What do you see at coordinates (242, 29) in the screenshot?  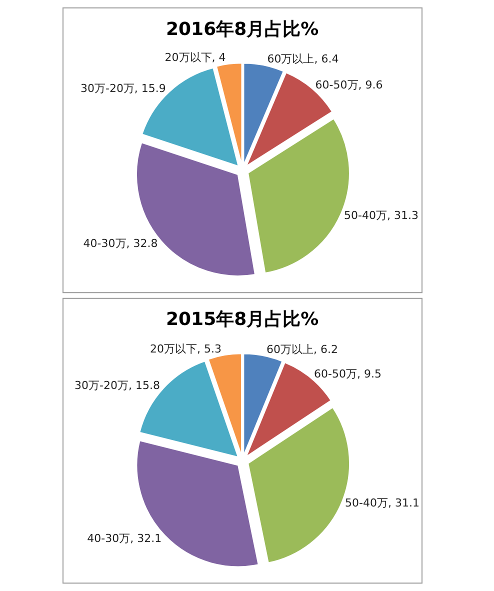 I see `chart-title: 2016年8月占比%` at bounding box center [242, 29].